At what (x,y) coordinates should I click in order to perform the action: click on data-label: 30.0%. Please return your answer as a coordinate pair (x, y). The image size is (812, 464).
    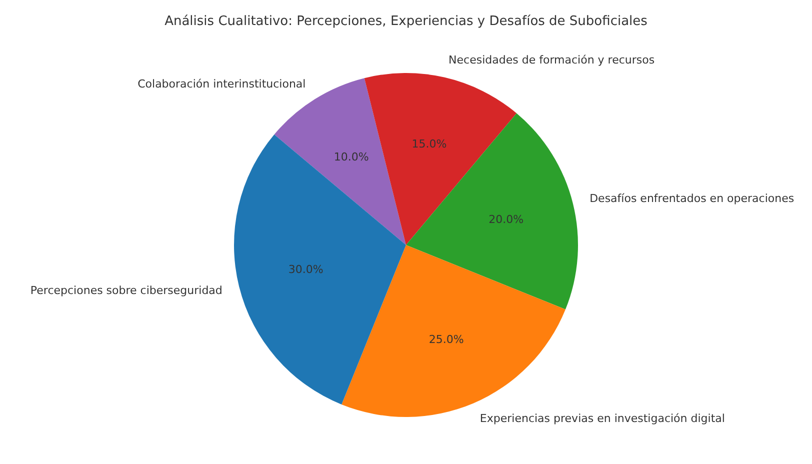
    Looking at the image, I should click on (306, 269).